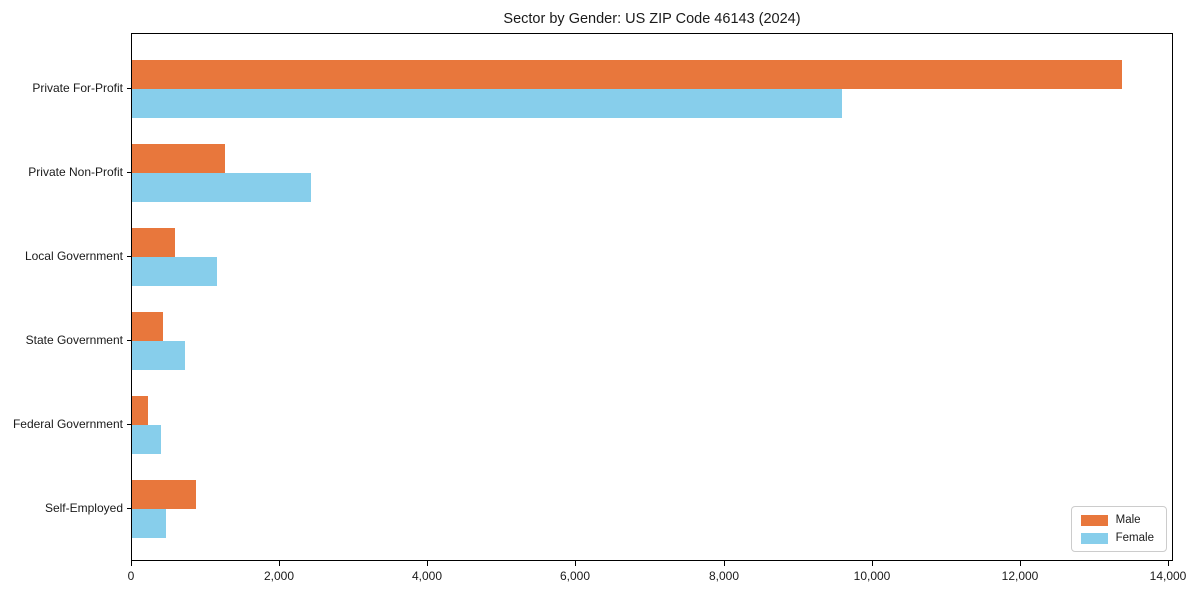 The width and height of the screenshot is (1200, 600). Describe the element at coordinates (427, 576) in the screenshot. I see `x-axis-label-2: 4,000` at that location.